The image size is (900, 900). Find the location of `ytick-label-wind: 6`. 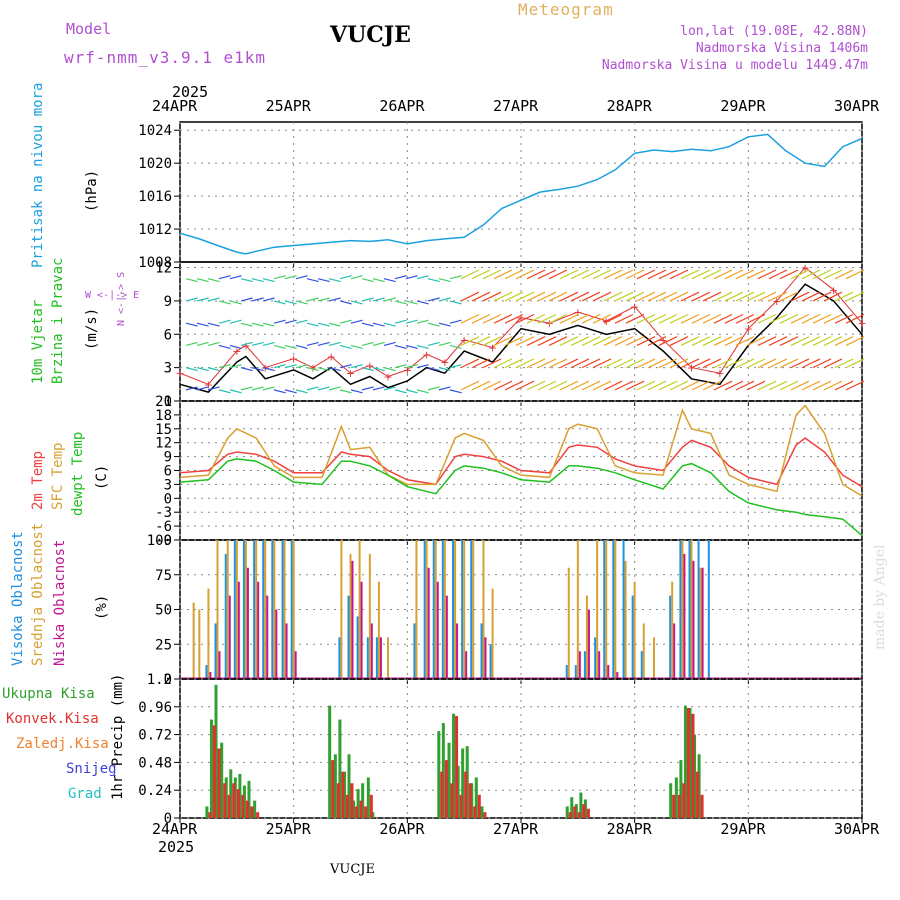

ytick-label-wind: 6 is located at coordinates (168, 335).